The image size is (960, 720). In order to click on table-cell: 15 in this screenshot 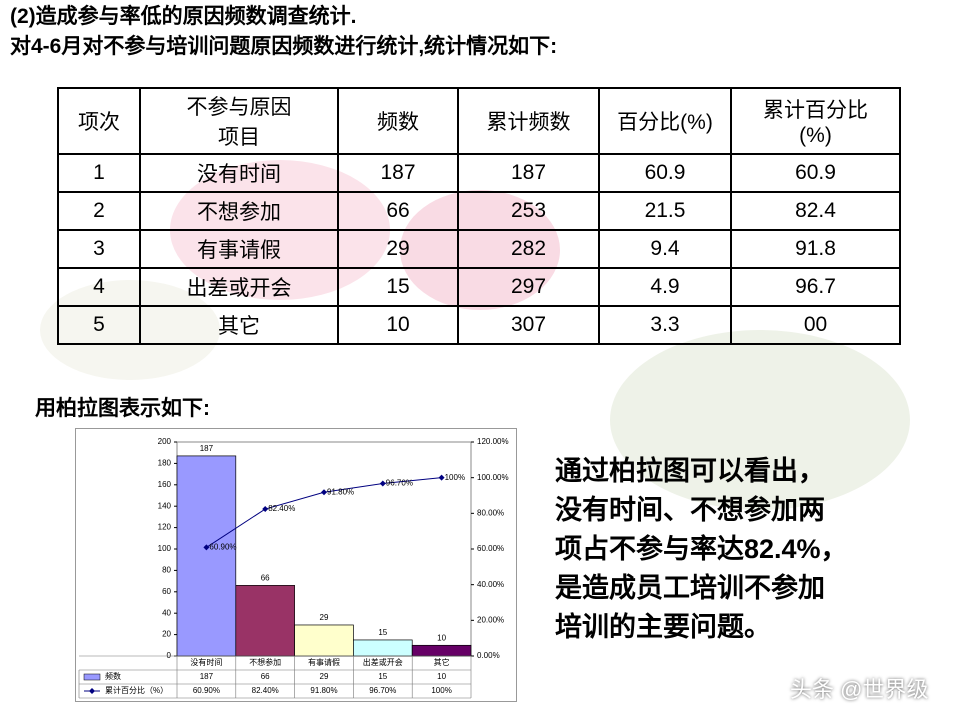, I will do `click(398, 287)`.